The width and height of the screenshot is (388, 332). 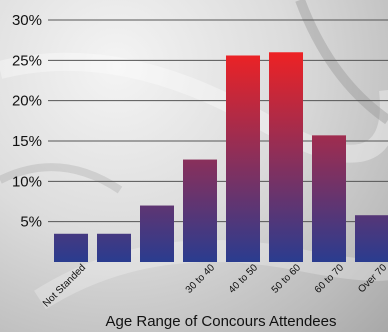 I want to click on y-axis-tick-labels: 5% 10% 15% 20% 25% 30%, so click(x=27, y=121).